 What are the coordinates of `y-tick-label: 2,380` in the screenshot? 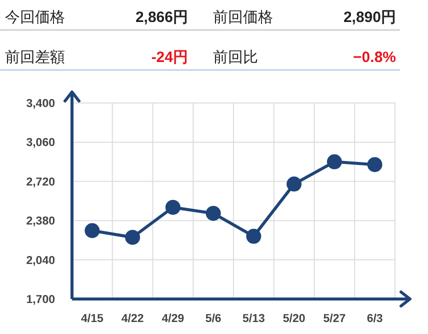 It's located at (40, 222).